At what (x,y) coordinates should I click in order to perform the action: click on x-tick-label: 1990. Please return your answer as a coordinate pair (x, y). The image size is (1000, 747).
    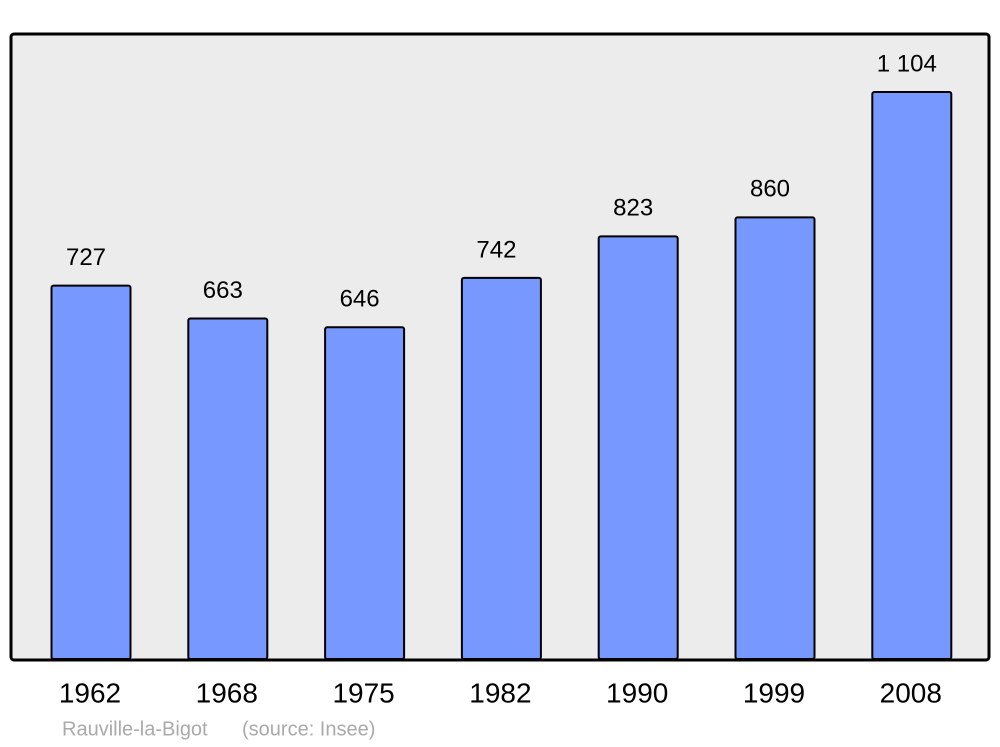
    Looking at the image, I should click on (637, 692).